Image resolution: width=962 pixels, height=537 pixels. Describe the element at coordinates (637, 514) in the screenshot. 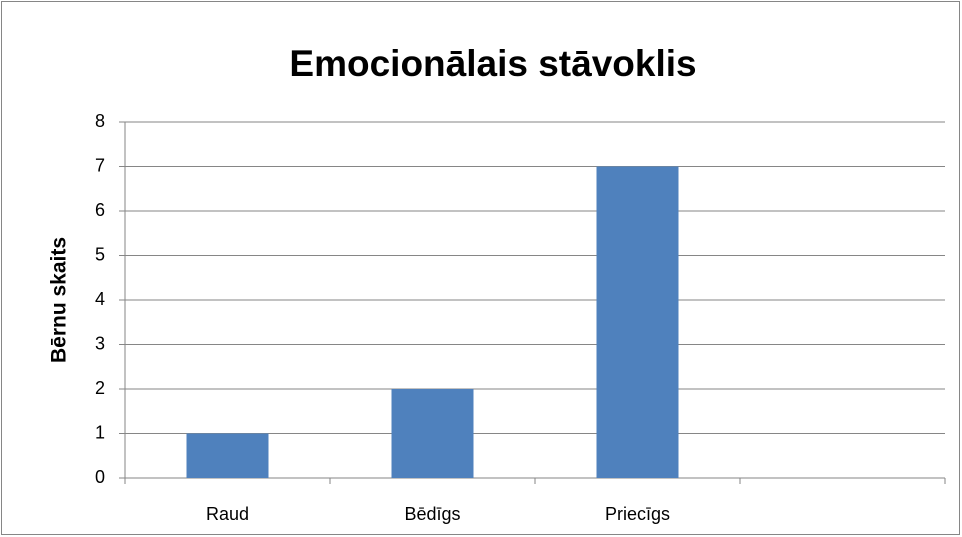

I see `x-tick-label: Priecīgs` at that location.